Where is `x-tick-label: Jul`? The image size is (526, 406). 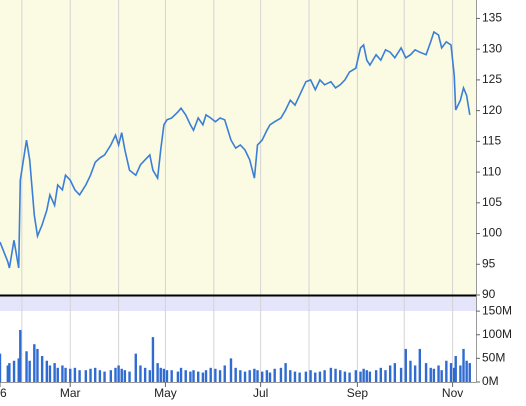 x-tick-label: Jul is located at coordinates (260, 393).